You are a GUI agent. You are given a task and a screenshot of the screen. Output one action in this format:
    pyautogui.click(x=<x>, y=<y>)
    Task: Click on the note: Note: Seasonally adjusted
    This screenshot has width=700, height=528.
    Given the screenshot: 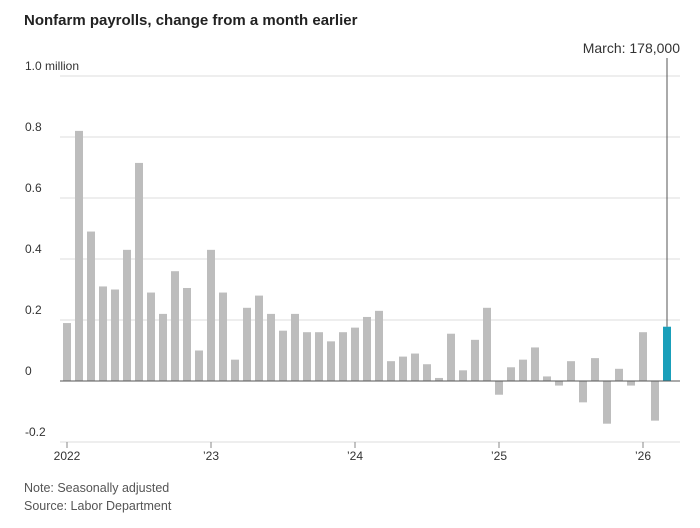 What is the action you would take?
    pyautogui.click(x=96, y=488)
    